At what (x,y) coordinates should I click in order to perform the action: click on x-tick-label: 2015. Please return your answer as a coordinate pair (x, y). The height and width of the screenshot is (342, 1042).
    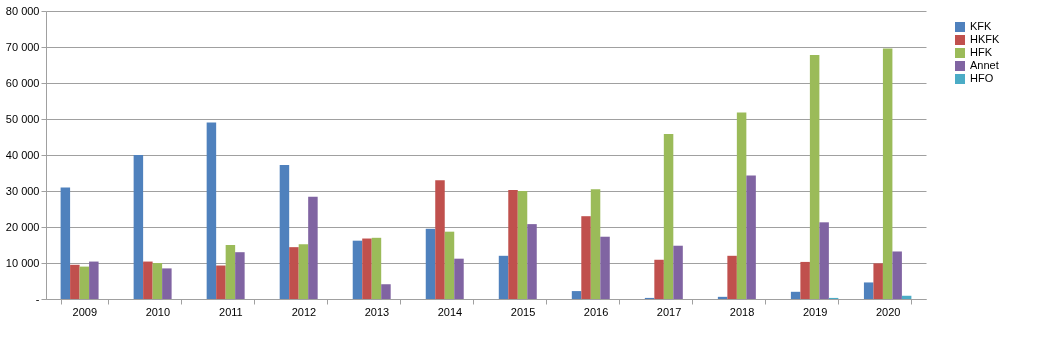
    Looking at the image, I should click on (523, 311).